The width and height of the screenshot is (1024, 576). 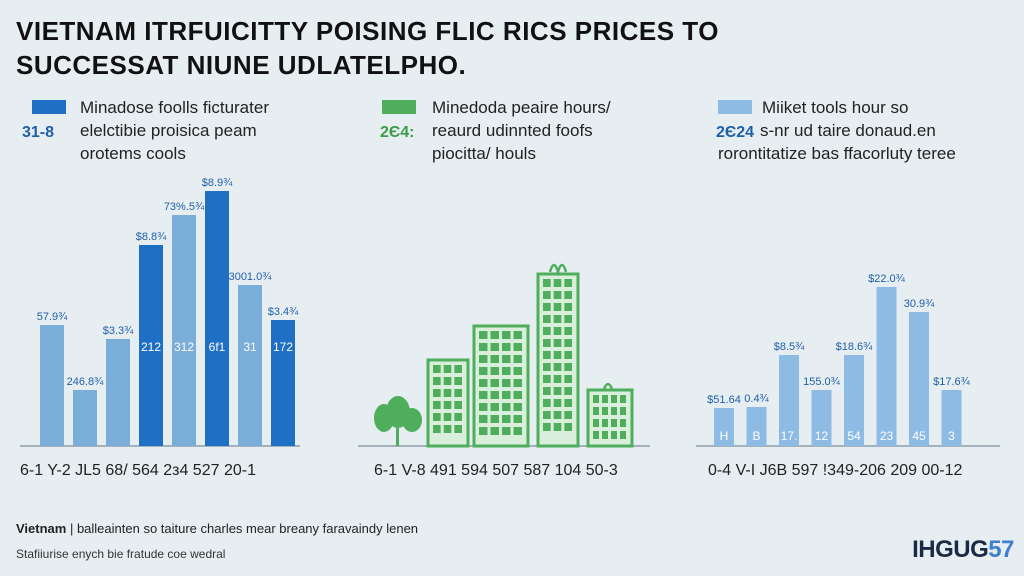 What do you see at coordinates (756, 436) in the screenshot?
I see `bar-inner-p3-2: B` at bounding box center [756, 436].